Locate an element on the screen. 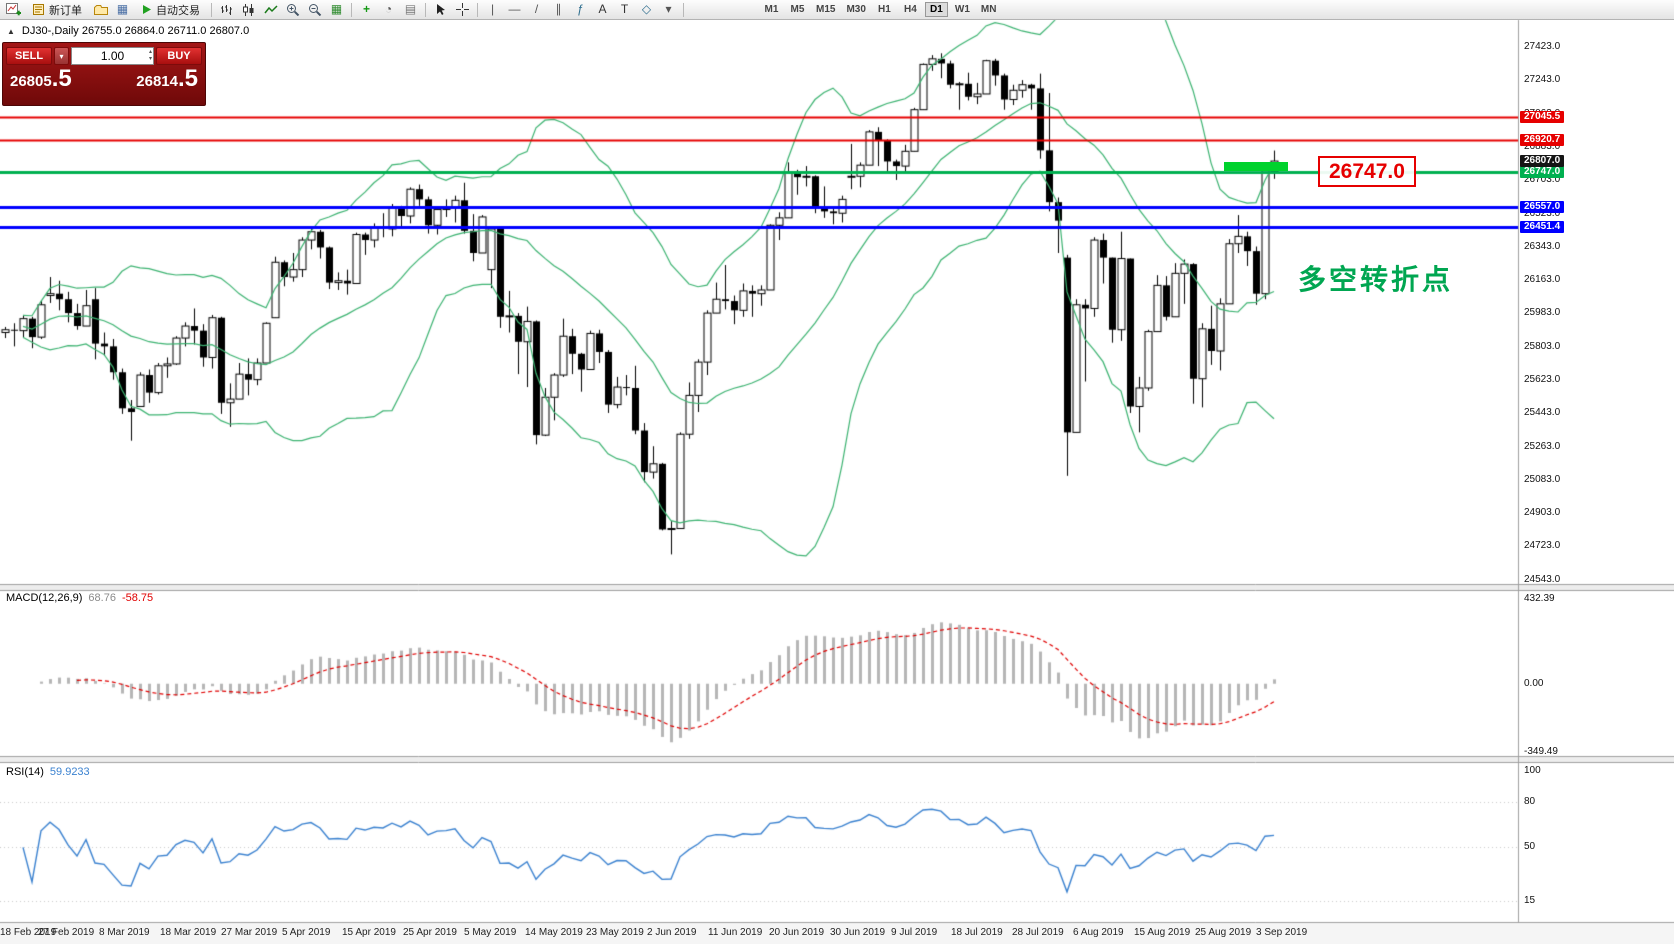  macd-indicator-label: MACD(12,26,9) 68.76 -58.75 is located at coordinates (79, 598).